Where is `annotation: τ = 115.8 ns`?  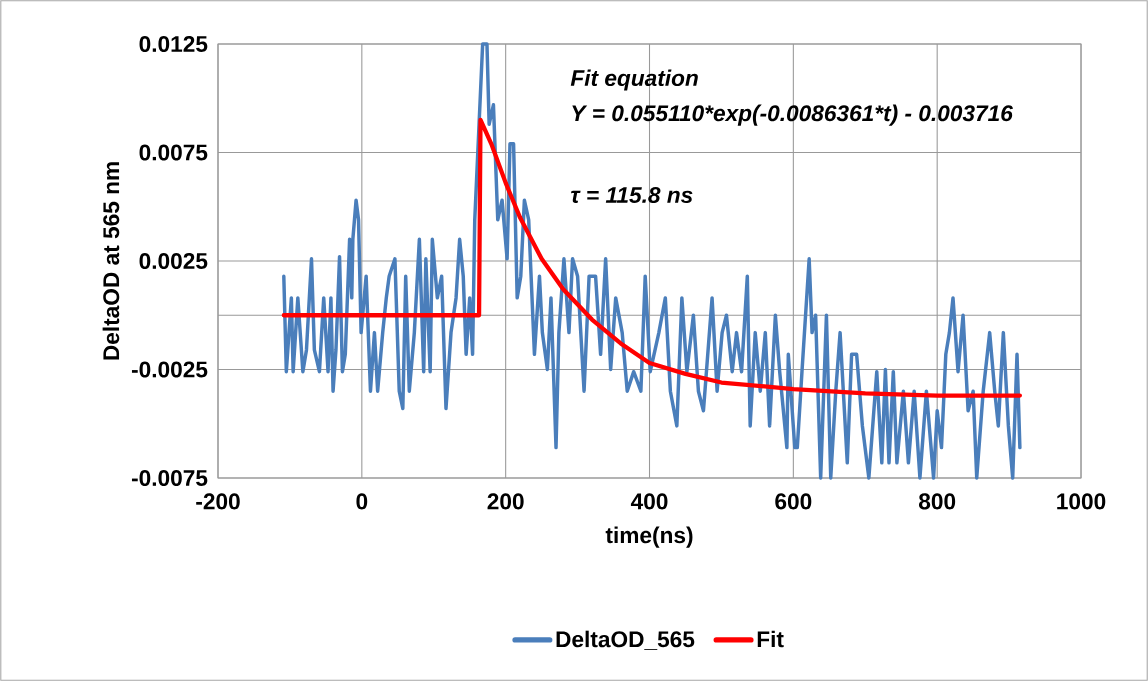 annotation: τ = 115.8 ns is located at coordinates (632, 195).